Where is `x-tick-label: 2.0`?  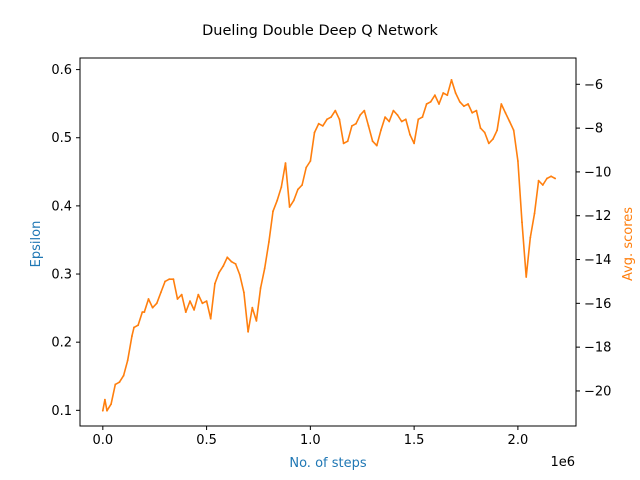 x-tick-label: 2.0 is located at coordinates (518, 440).